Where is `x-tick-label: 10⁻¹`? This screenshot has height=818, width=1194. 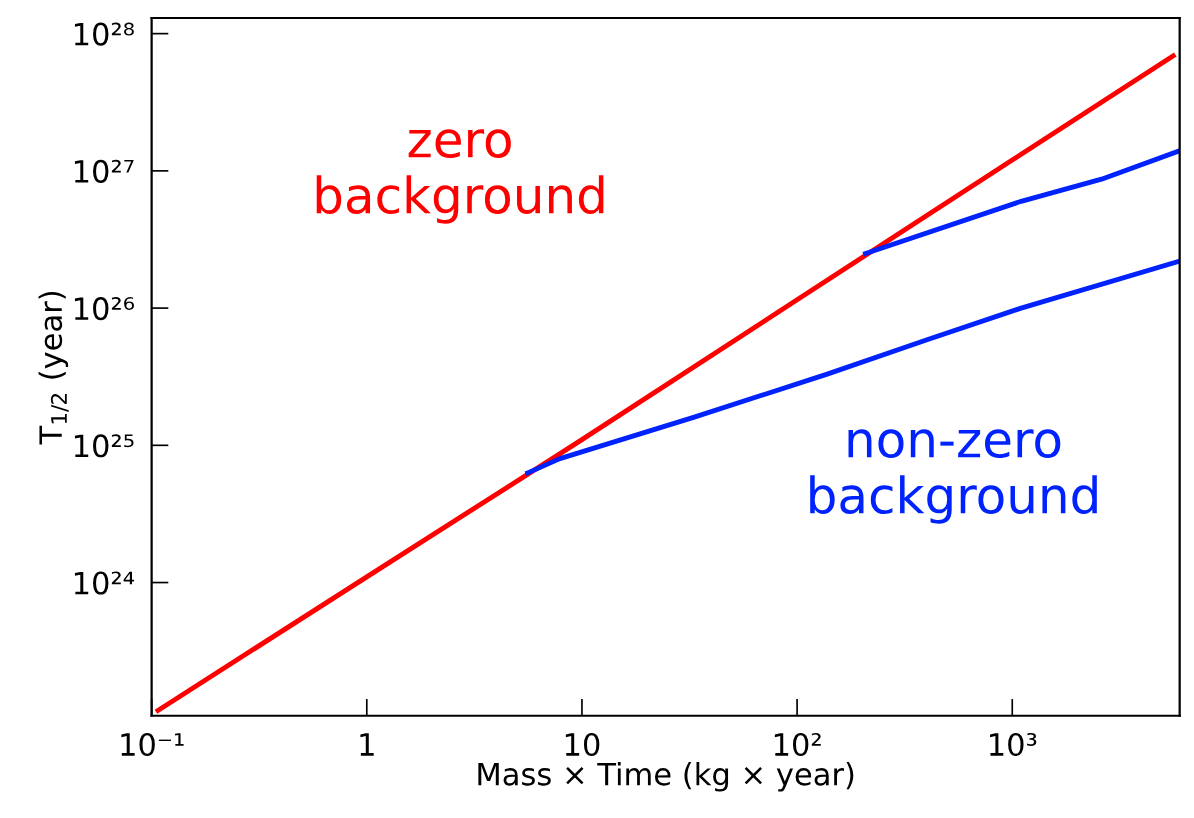 x-tick-label: 10⁻¹ is located at coordinates (152, 744).